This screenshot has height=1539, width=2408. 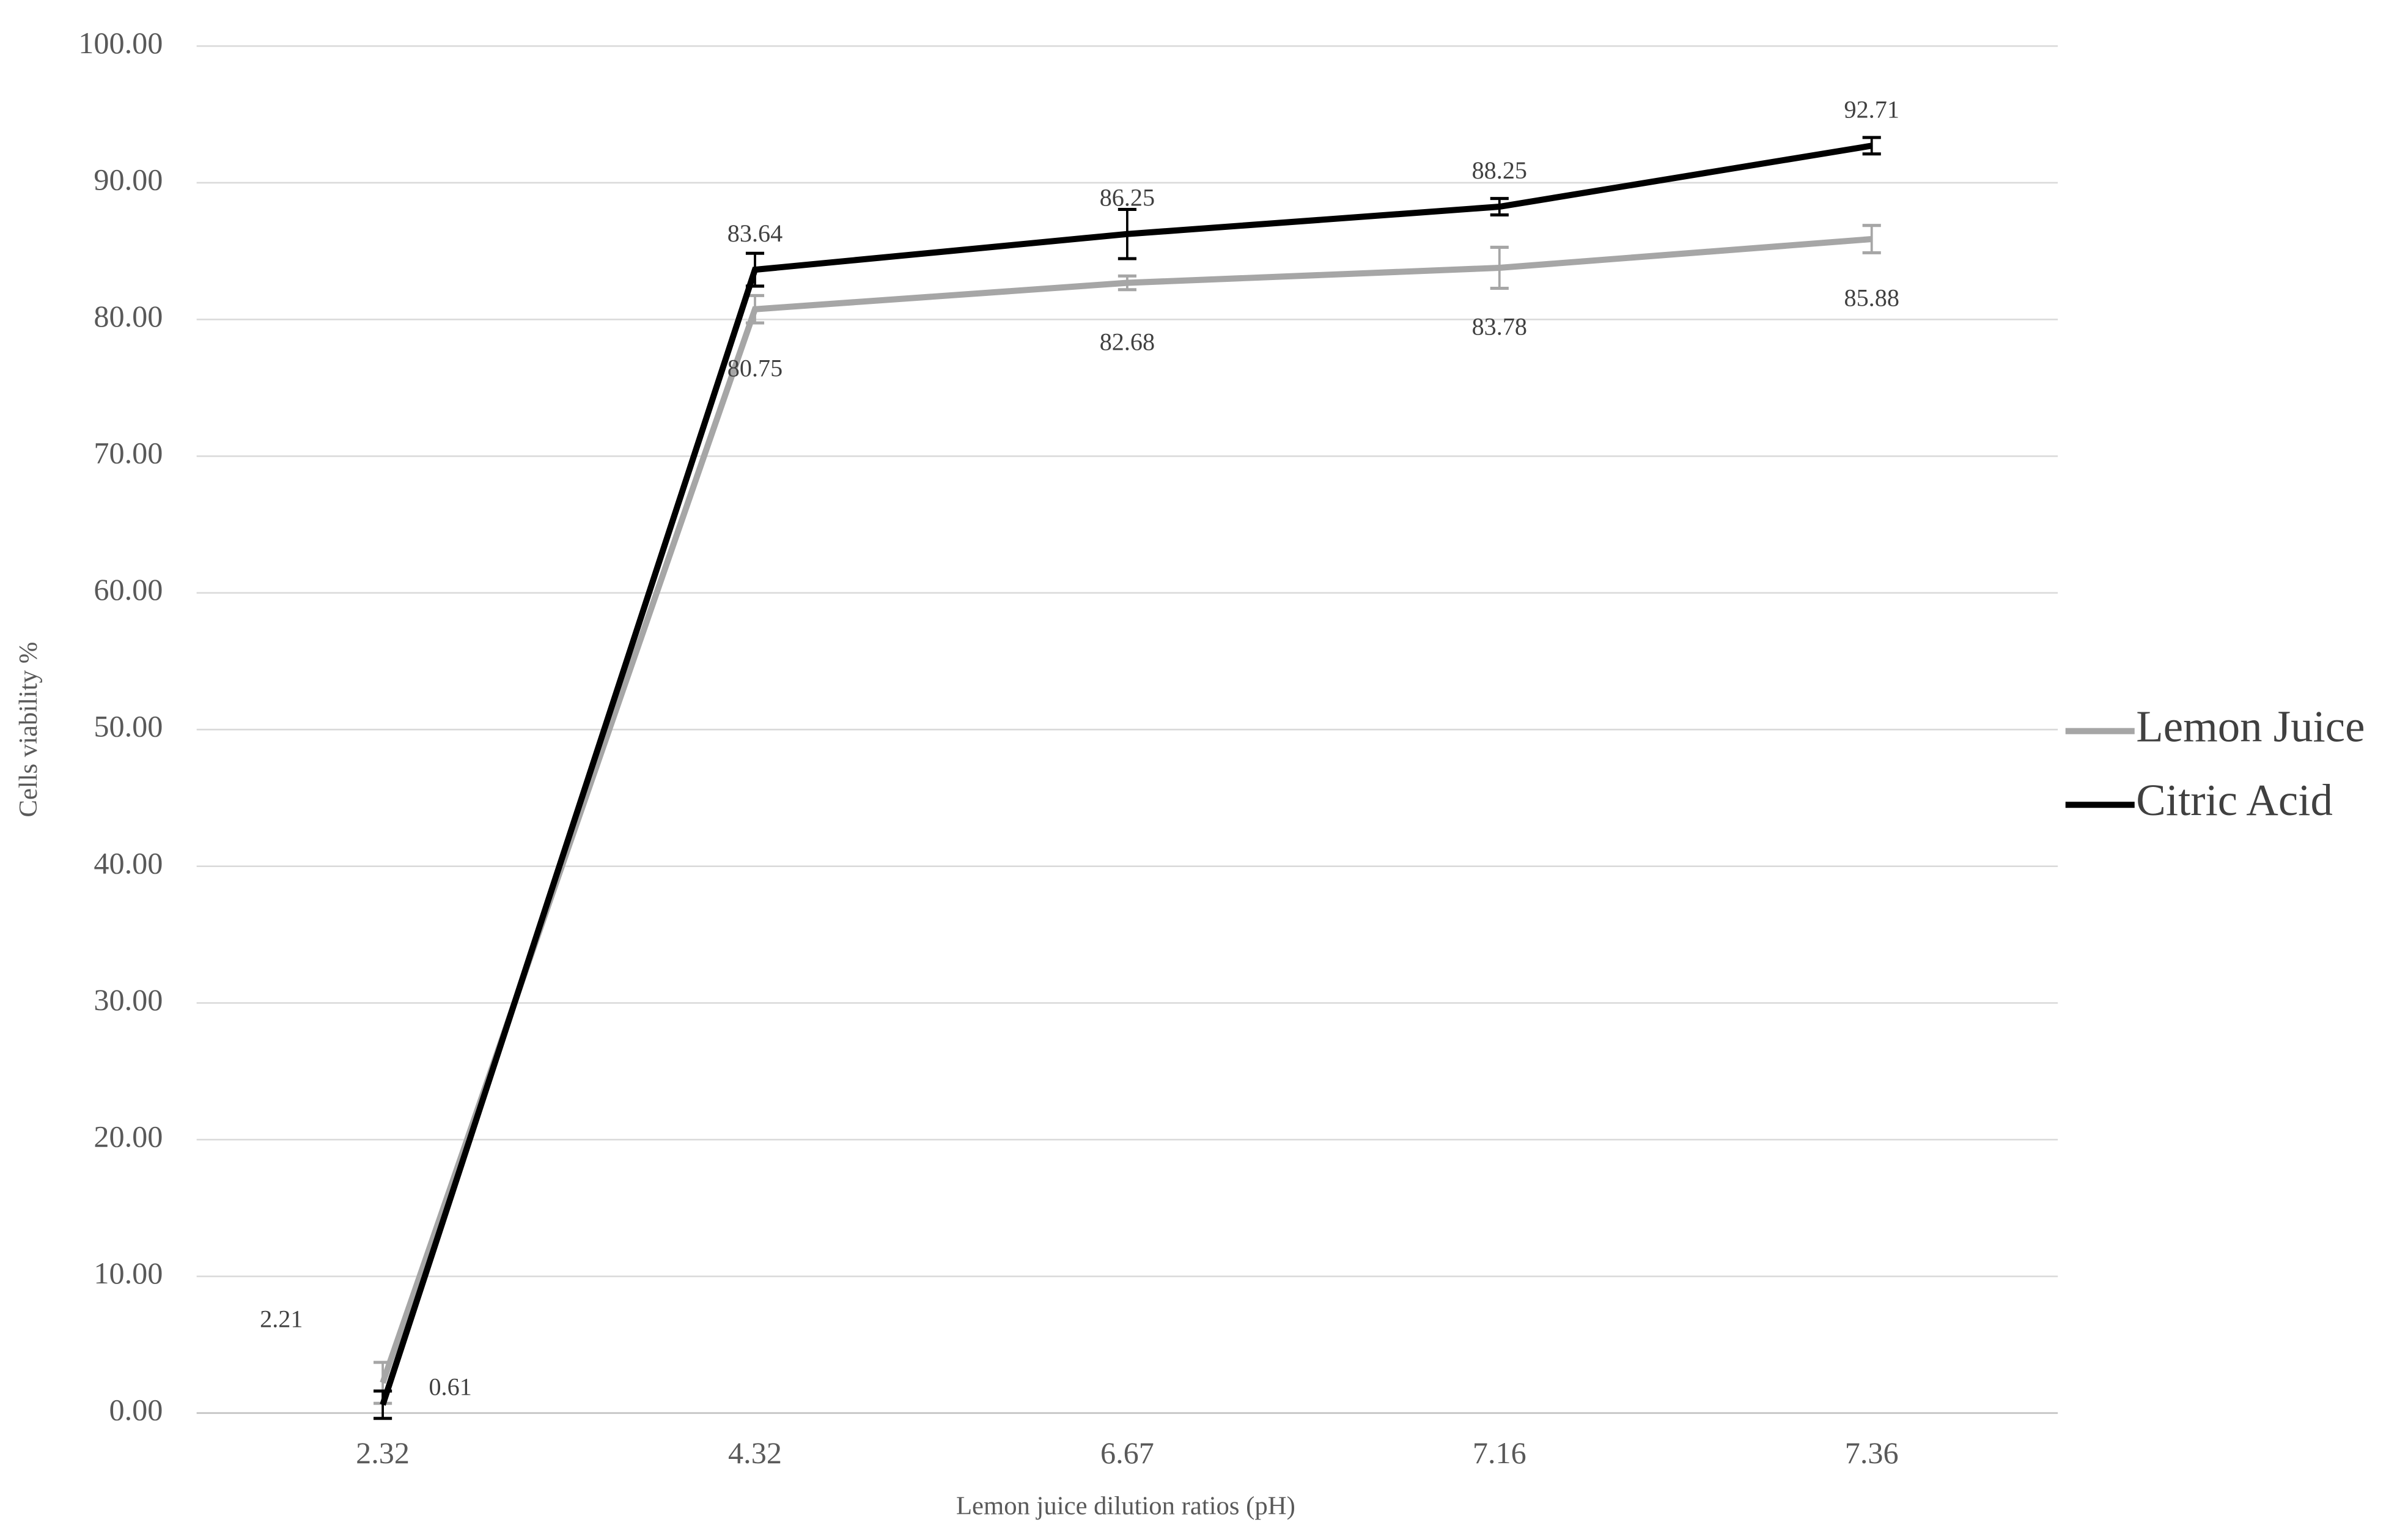 I want to click on y-tick-label: 30.00, so click(x=128, y=1000).